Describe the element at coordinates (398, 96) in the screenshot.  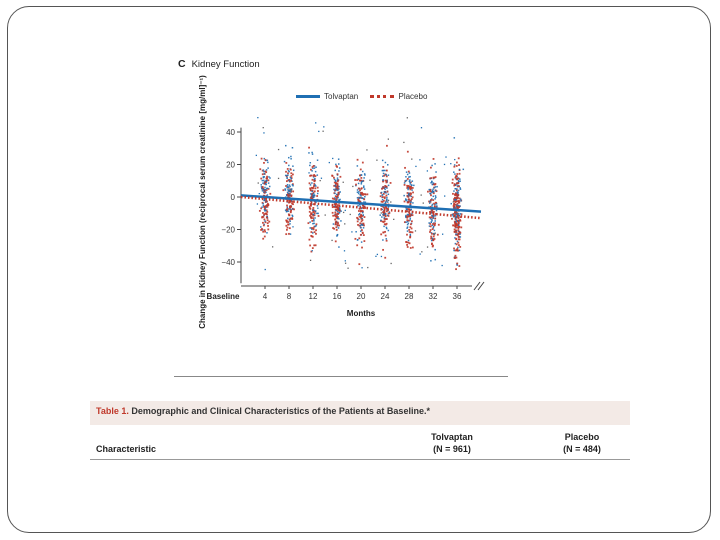
I see `legend-item-placebo: Placebo` at that location.